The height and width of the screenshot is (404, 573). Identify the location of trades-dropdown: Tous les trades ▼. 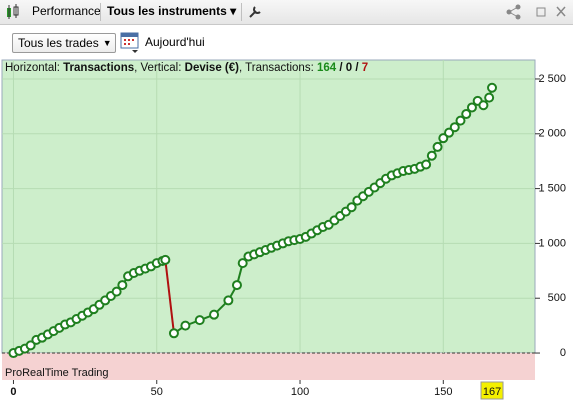
(64, 43).